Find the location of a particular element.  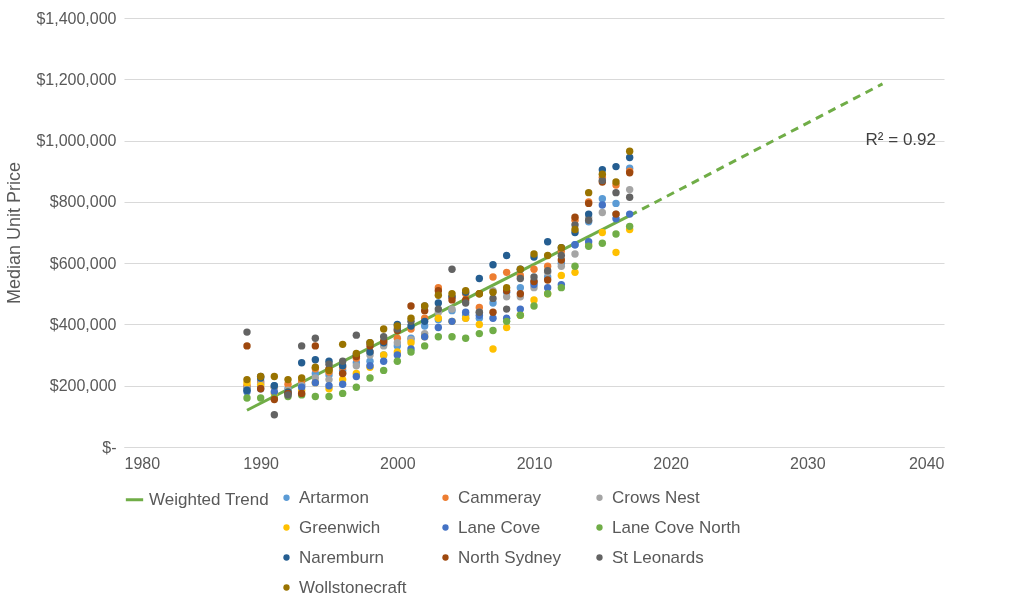

legend-label: Lane Cove North is located at coordinates (676, 527).